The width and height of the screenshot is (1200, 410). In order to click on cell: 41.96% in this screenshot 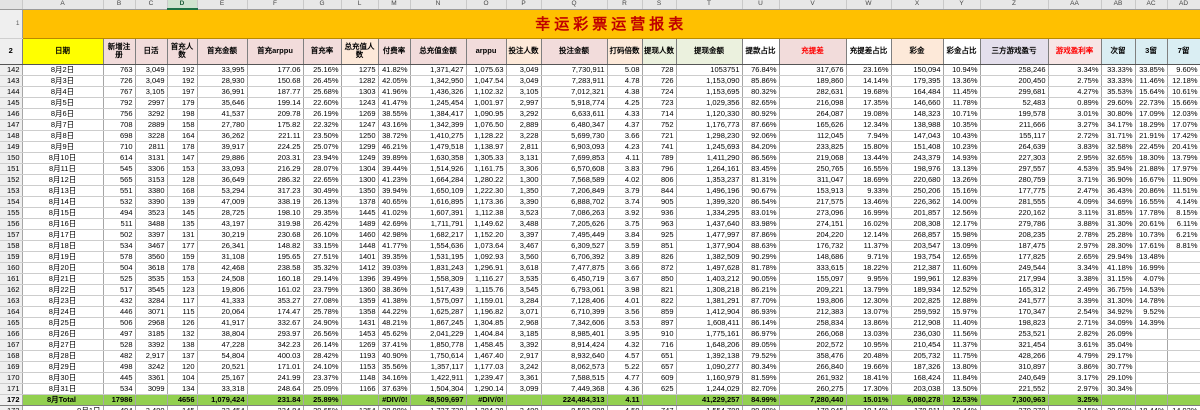, I will do `click(394, 92)`.